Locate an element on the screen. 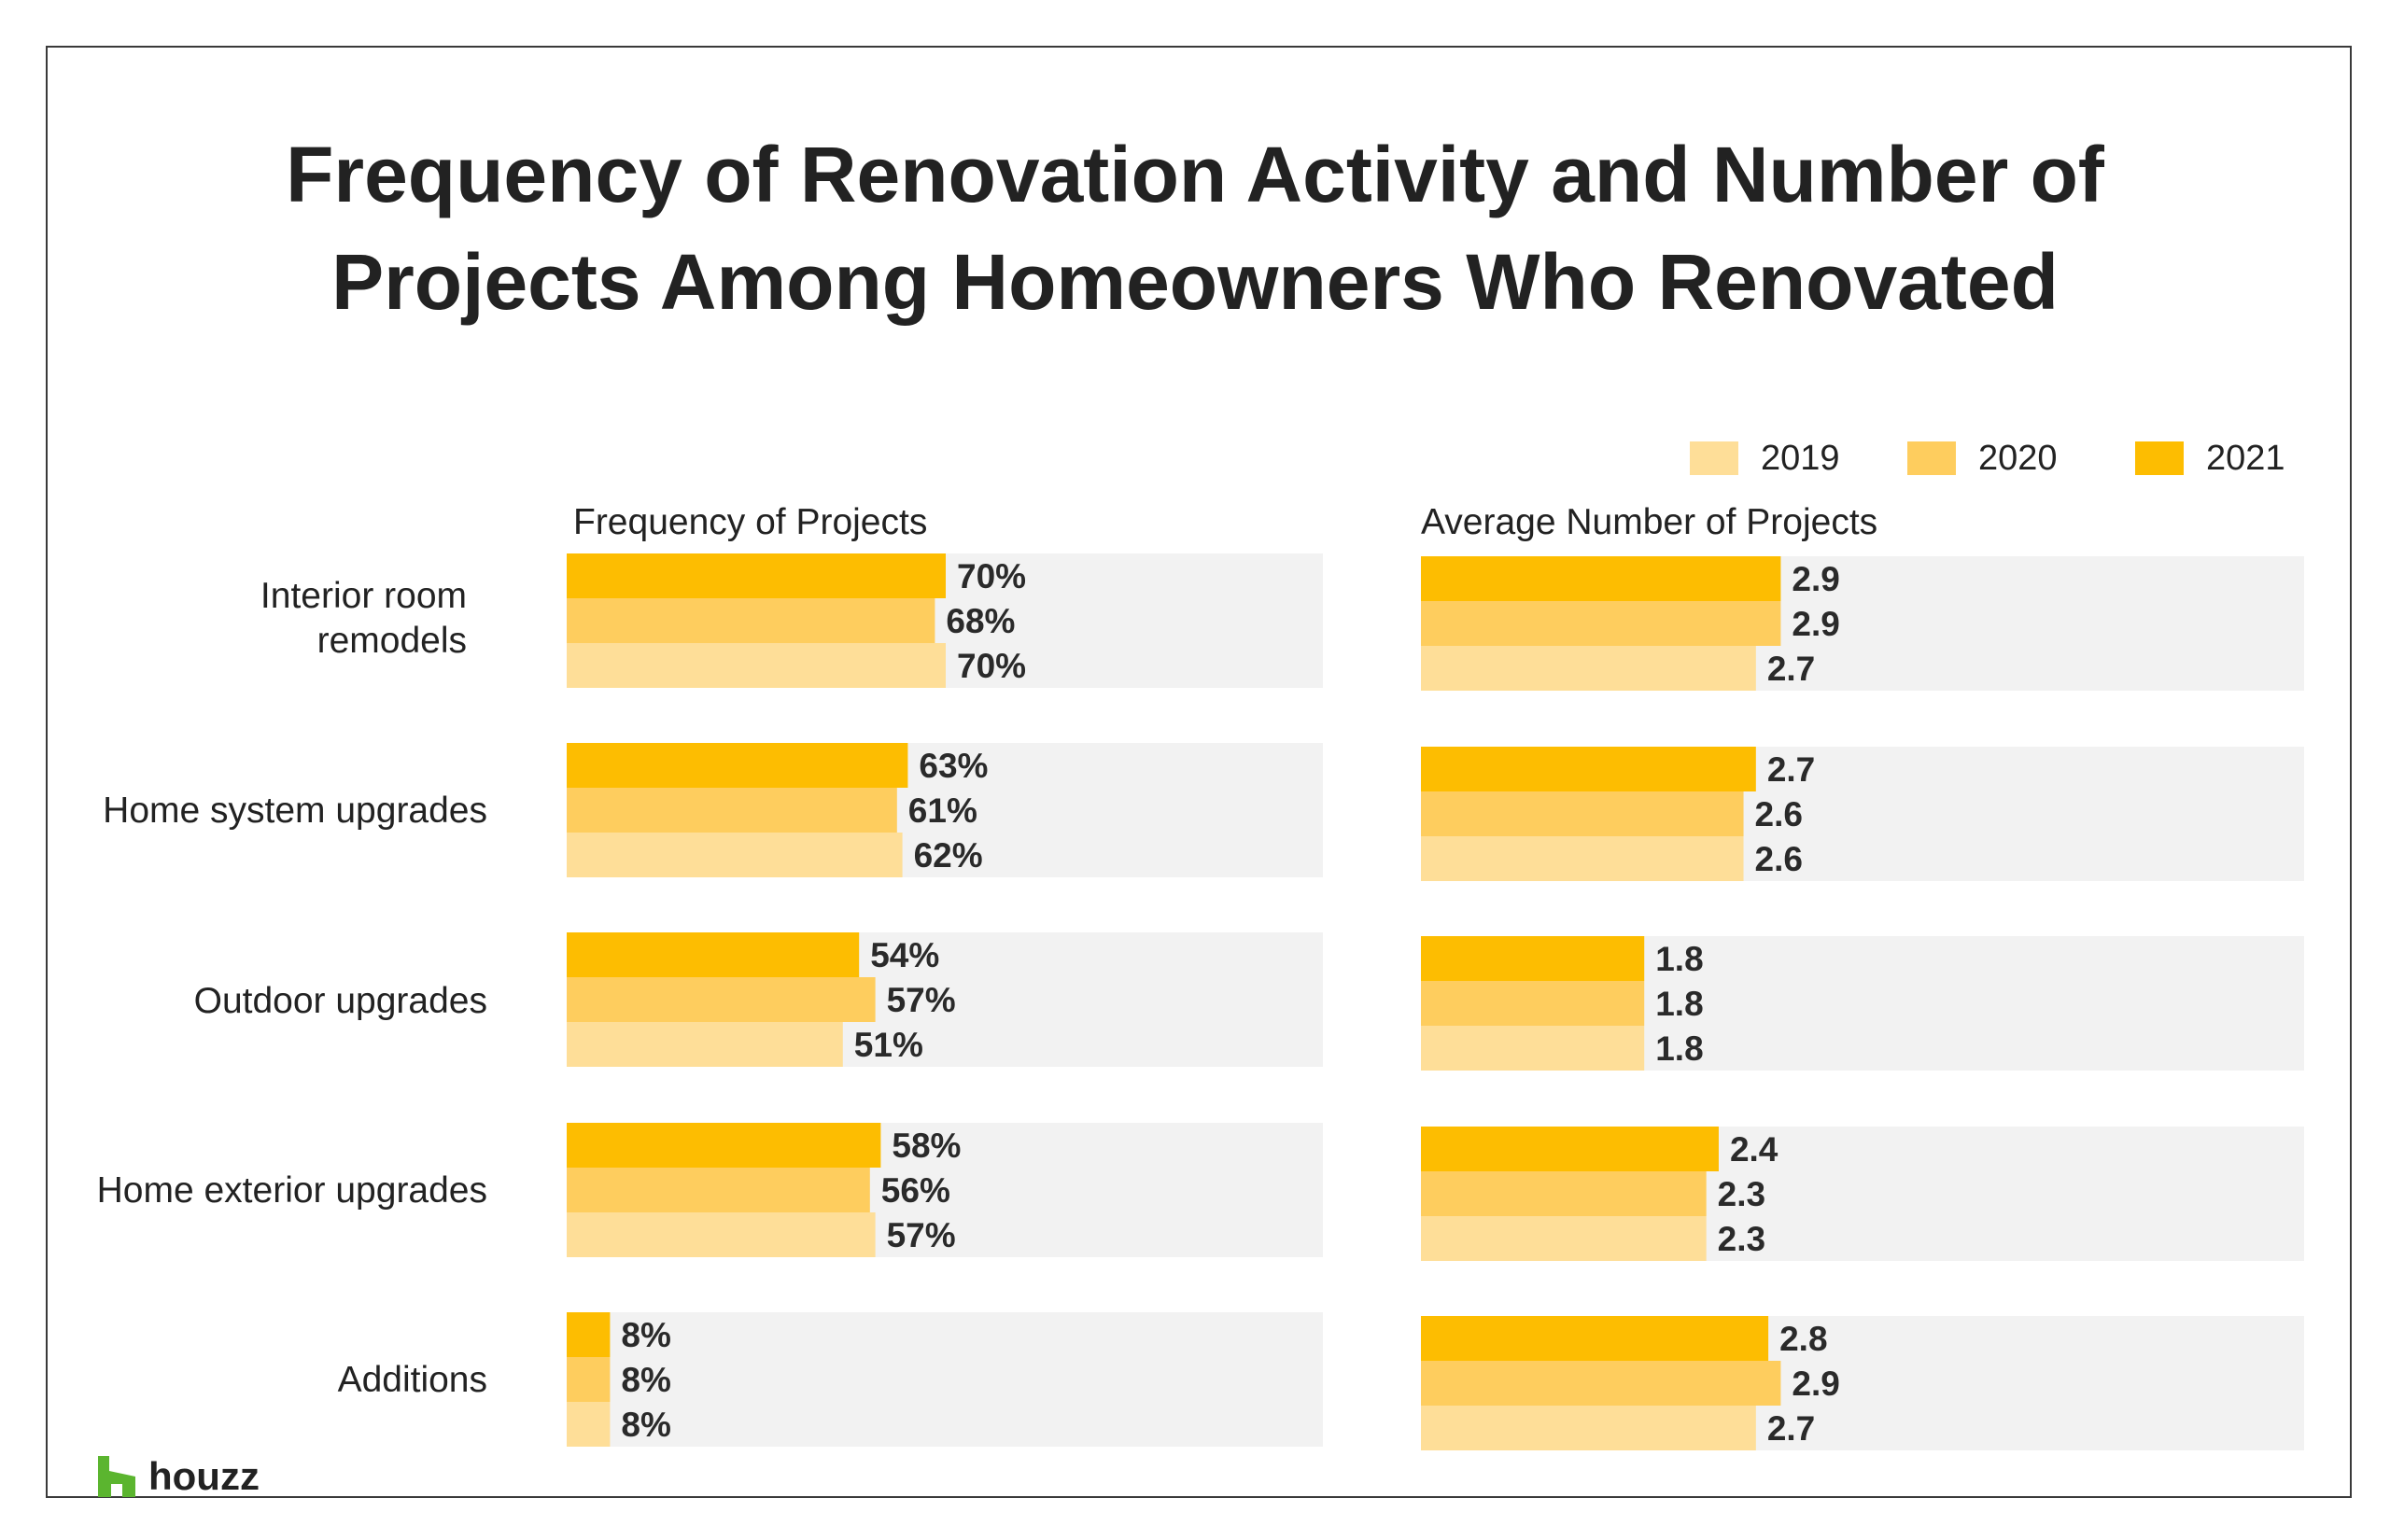 The width and height of the screenshot is (2390, 1540). frequency-bar-home-system-upgrades-2021 is located at coordinates (737, 765).